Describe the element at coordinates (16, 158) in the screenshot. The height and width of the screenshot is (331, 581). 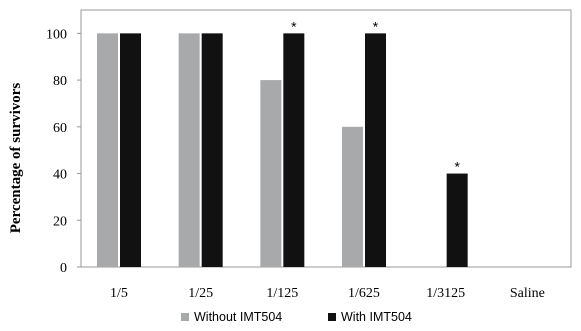
I see `y-axis-title: Percentage of survivors` at that location.